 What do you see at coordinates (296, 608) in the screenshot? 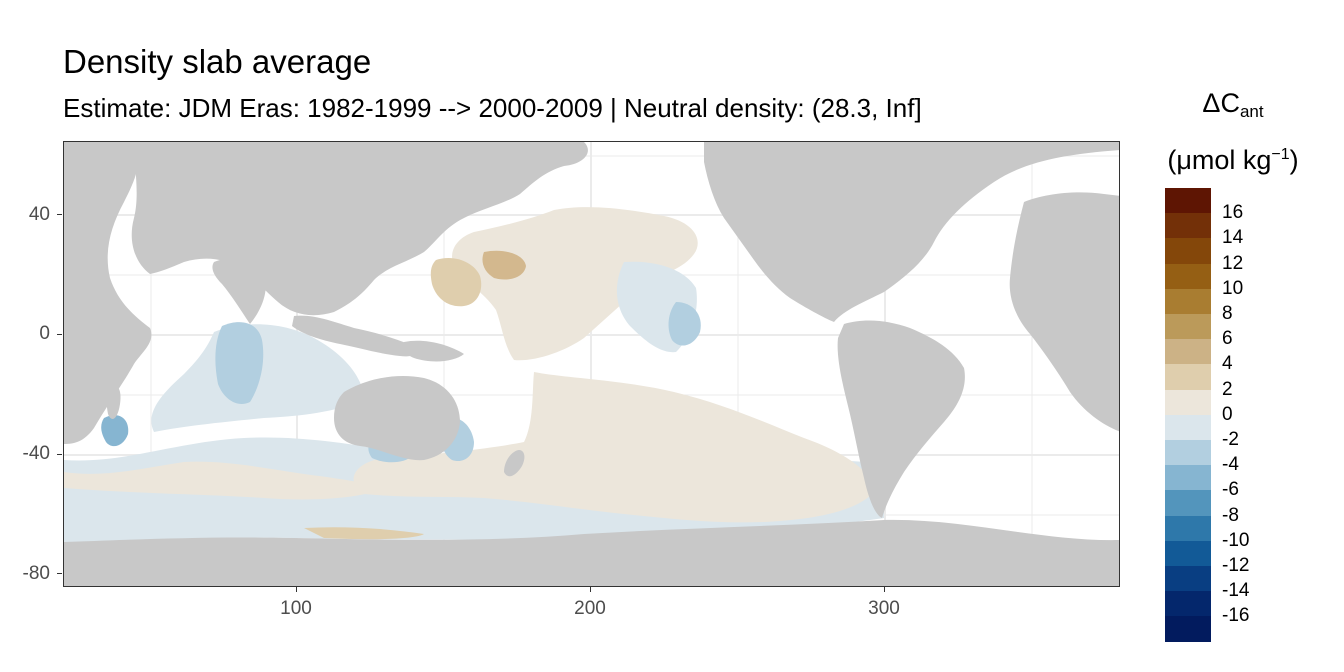
I see `x-tick-label-100: 100` at bounding box center [296, 608].